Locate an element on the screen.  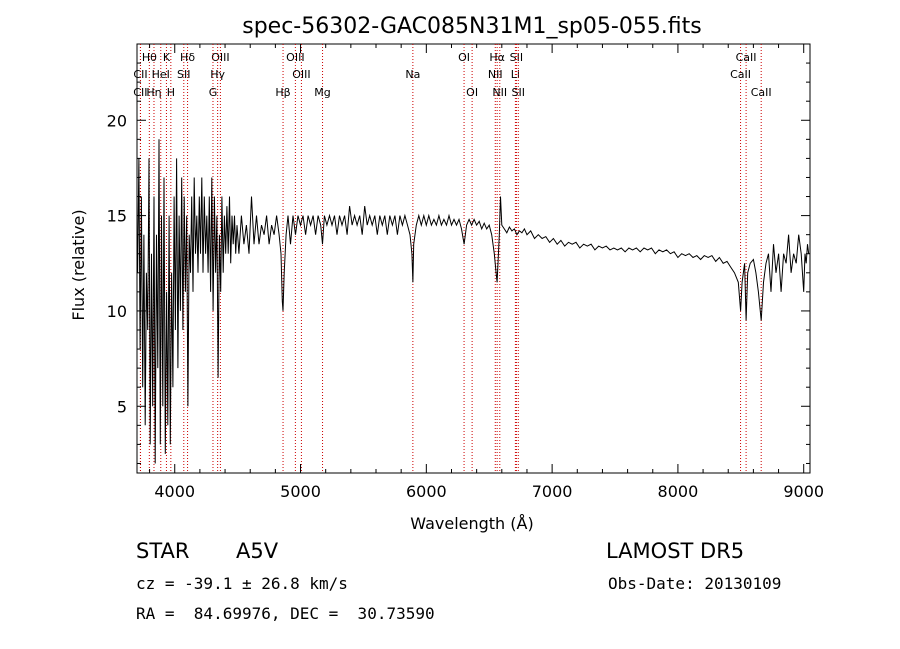
line-label-5: HeI is located at coordinates (161, 74).